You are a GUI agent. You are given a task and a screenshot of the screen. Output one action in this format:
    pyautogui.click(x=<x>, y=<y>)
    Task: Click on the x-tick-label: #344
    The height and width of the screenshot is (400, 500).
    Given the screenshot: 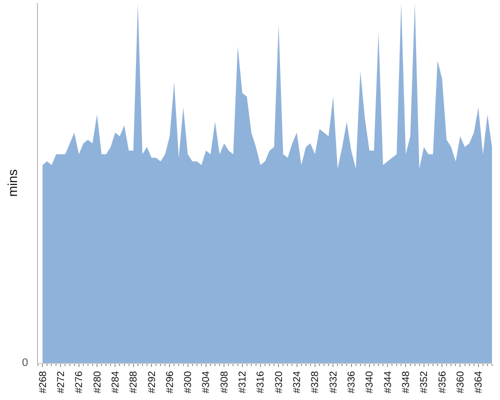 What is the action you would take?
    pyautogui.click(x=388, y=382)
    